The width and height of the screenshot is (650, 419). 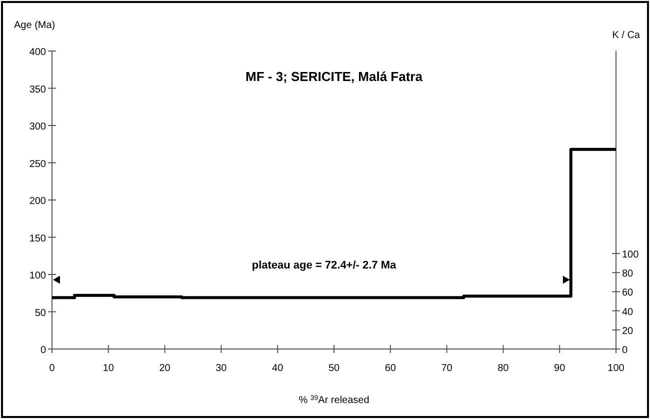 What do you see at coordinates (165, 368) in the screenshot?
I see `x-tick-label: 20` at bounding box center [165, 368].